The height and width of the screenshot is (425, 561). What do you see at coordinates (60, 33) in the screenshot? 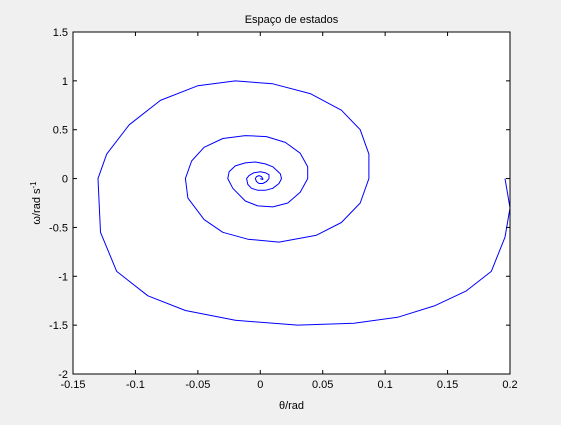
I see `y-tick-label: 1.5` at bounding box center [60, 33].